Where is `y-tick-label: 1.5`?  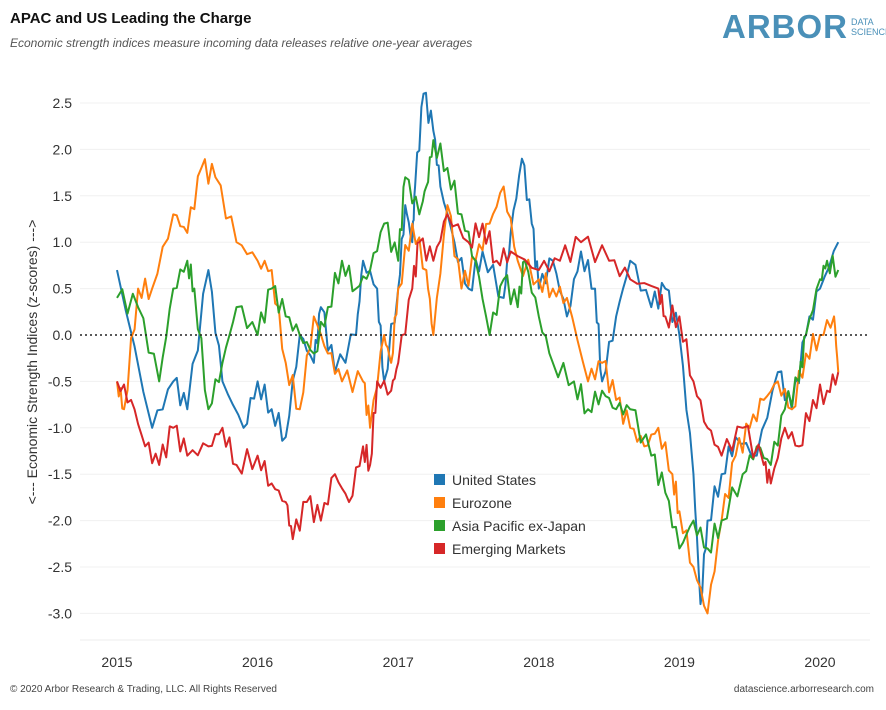
y-tick-label: 1.5 is located at coordinates (63, 196).